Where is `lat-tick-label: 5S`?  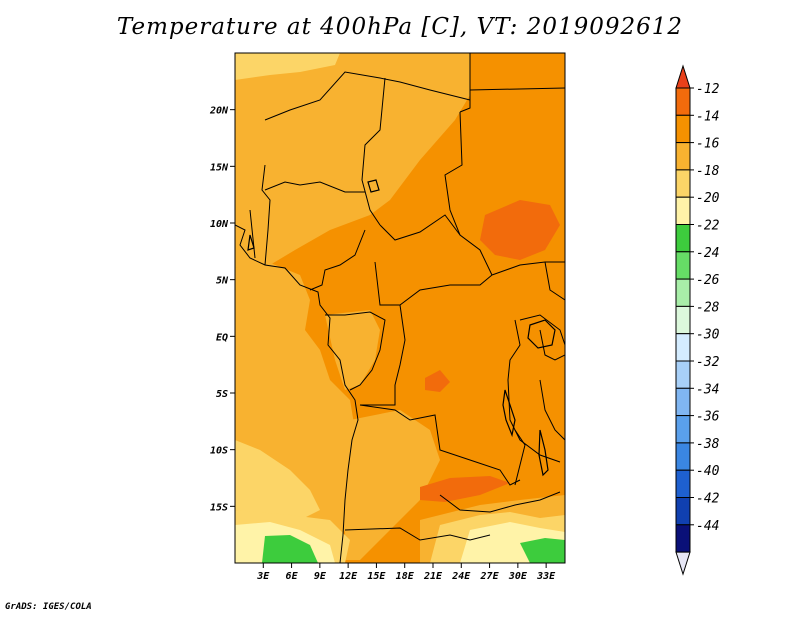
lat-tick-label: 5S is located at coordinates (222, 394).